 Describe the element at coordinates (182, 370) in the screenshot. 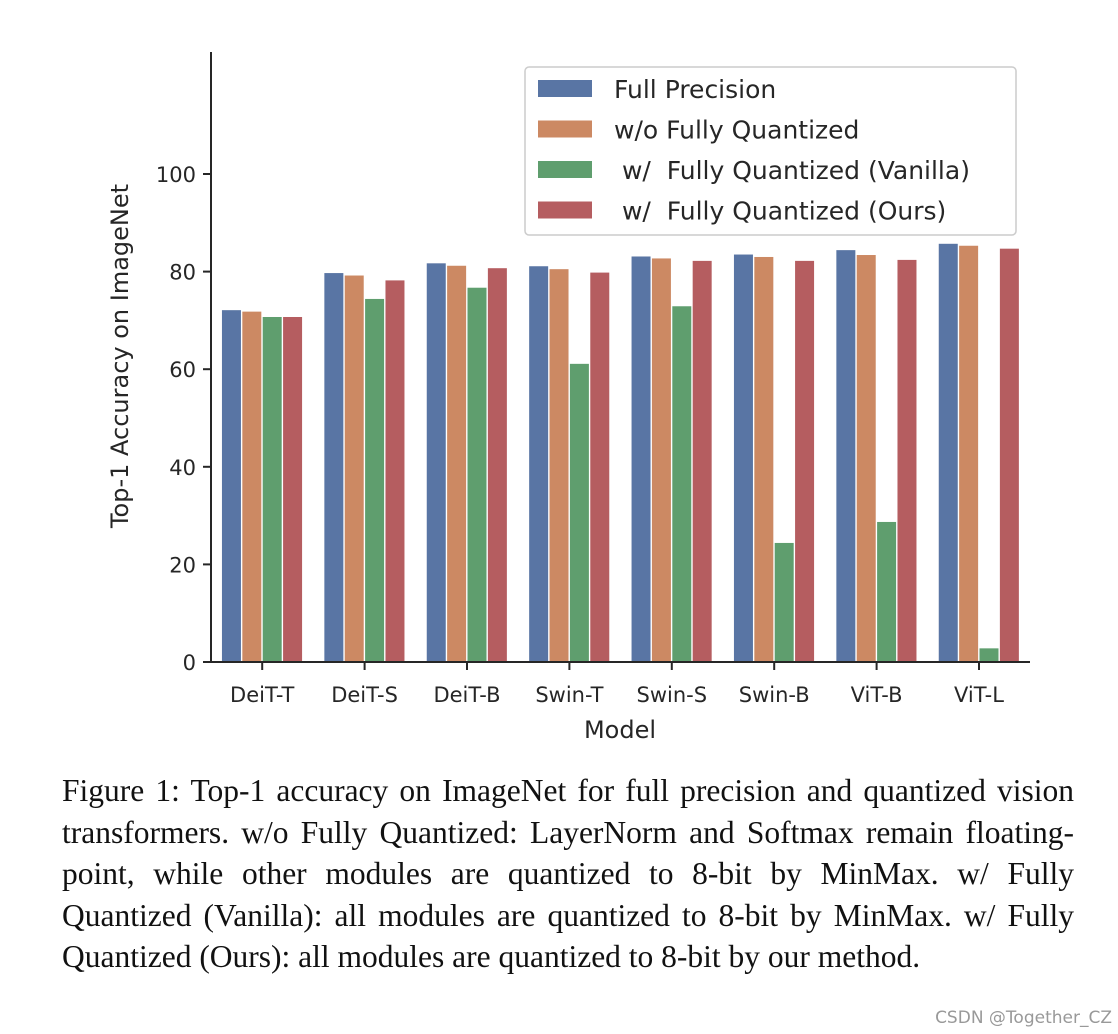

I see `y-tick-label: 60` at that location.